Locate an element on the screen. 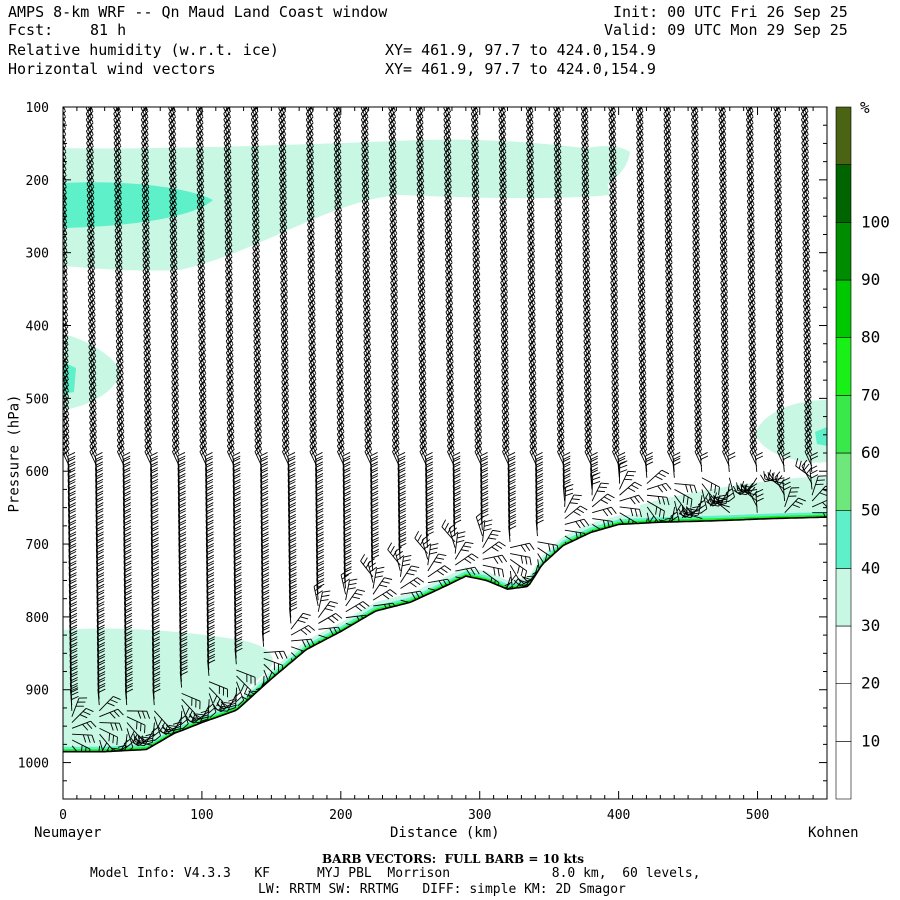 Image resolution: width=900 pixels, height=900 pixels. x-tick-label: 300 is located at coordinates (479, 815).